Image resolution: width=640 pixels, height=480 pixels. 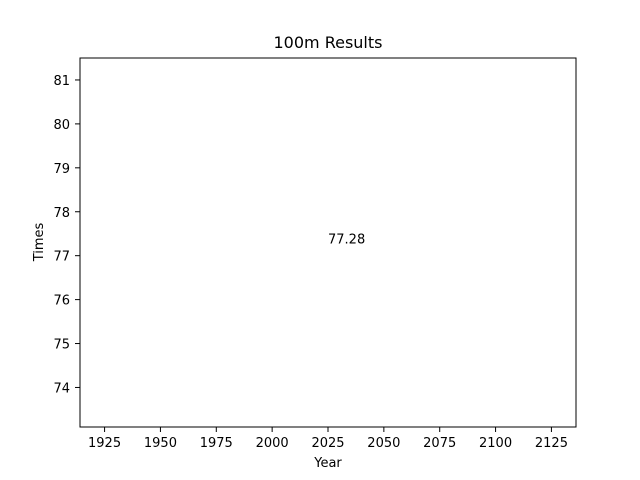 What do you see at coordinates (495, 443) in the screenshot?
I see `x-tick-label: 2100` at bounding box center [495, 443].